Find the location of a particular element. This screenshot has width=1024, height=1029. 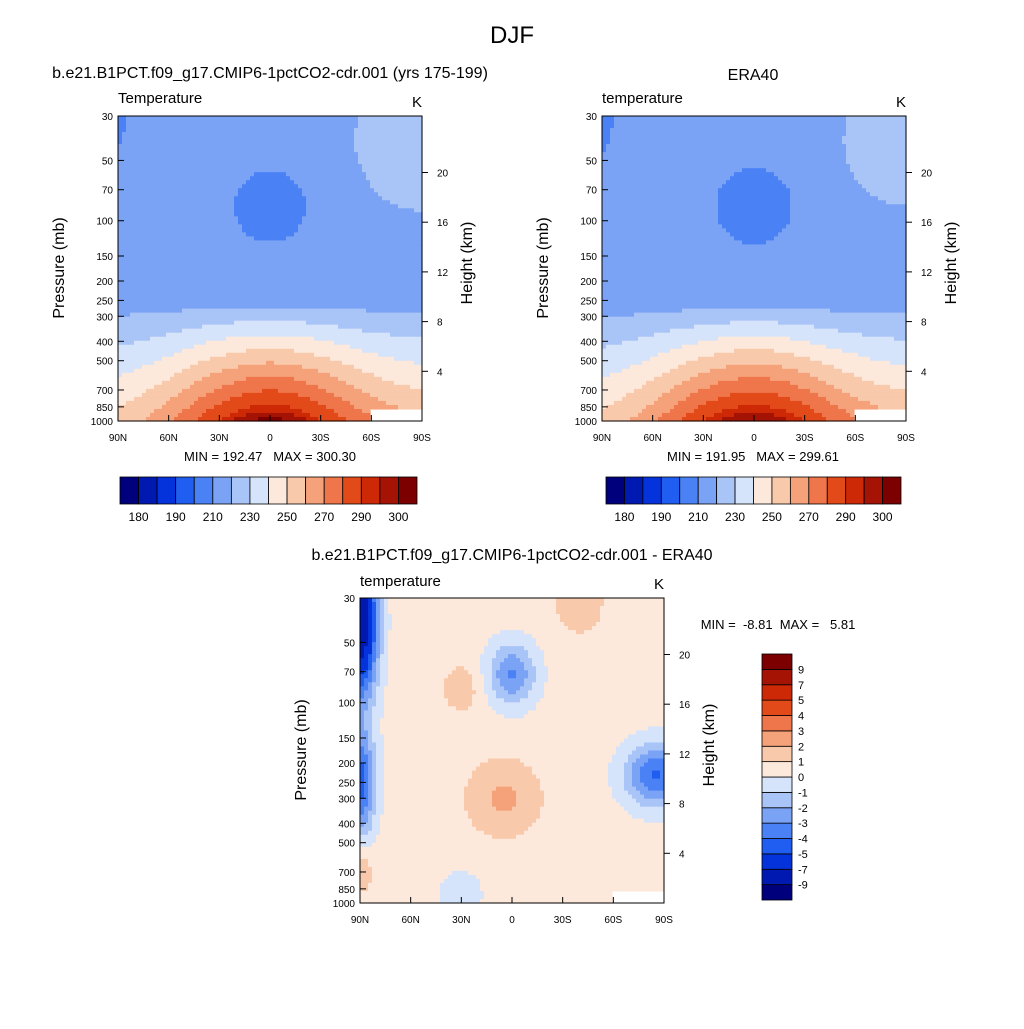

figure-title: DJF is located at coordinates (512, 35).